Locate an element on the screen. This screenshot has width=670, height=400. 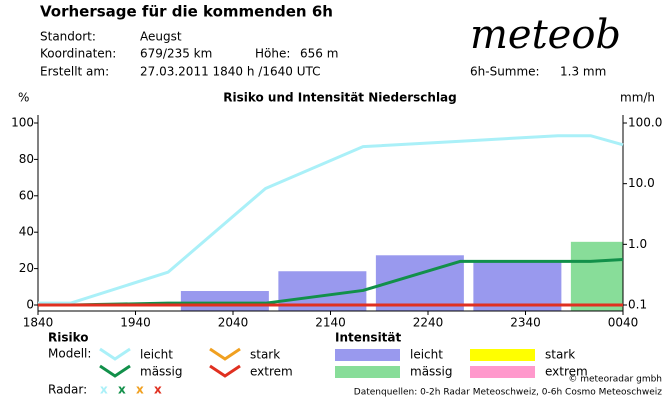
y-tick-label: 100 is located at coordinates (22, 123).